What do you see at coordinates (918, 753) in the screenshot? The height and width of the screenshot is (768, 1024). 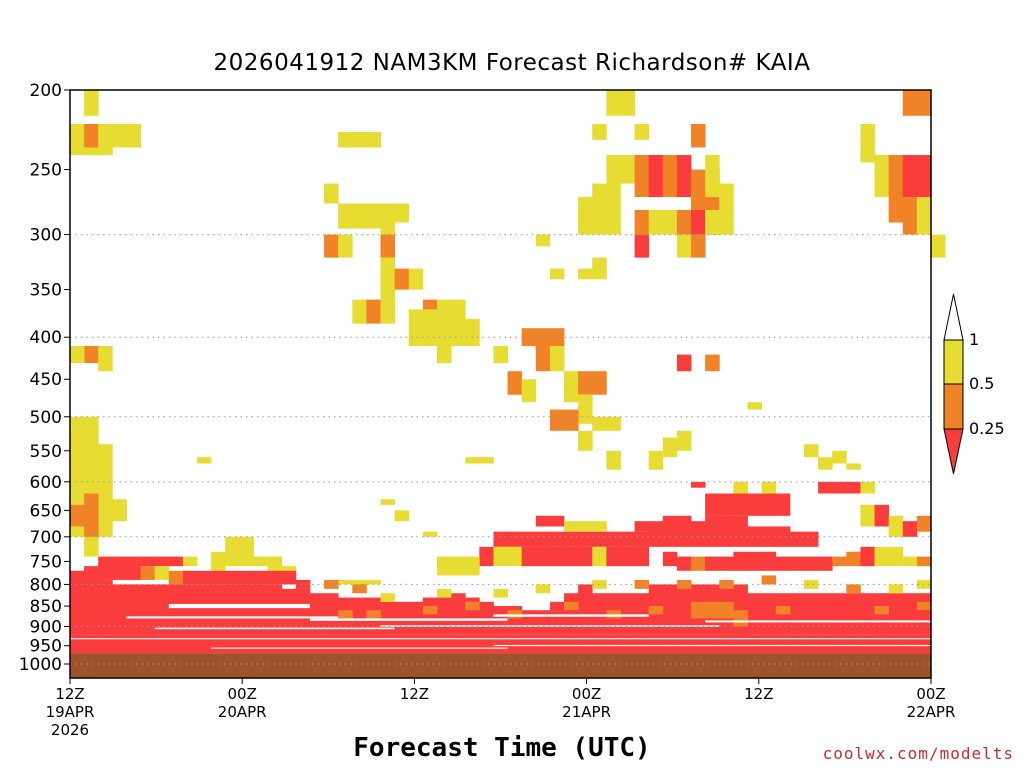 I see `credit-link: coolwx.com/modelts` at bounding box center [918, 753].